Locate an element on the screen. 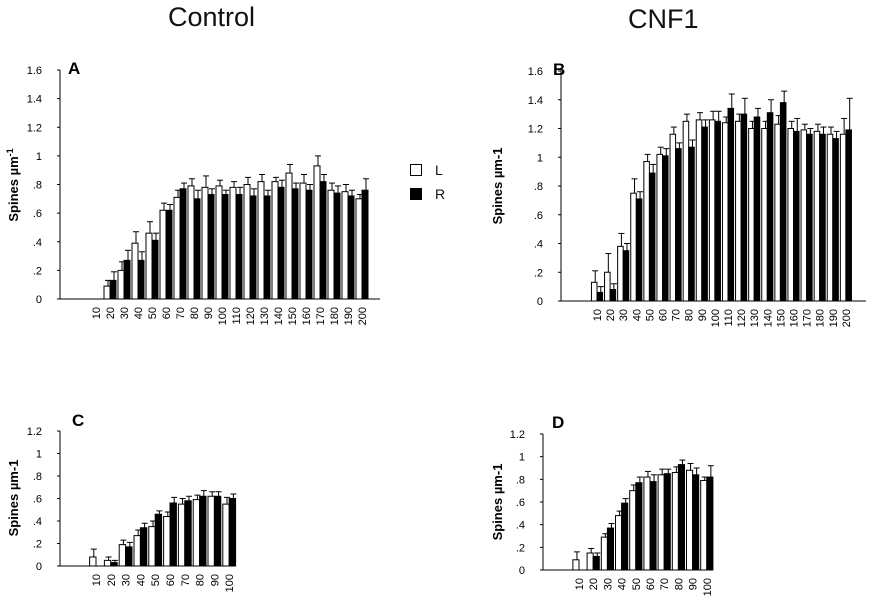 The width and height of the screenshot is (892, 602). x-tick-label: 160 is located at coordinates (795, 318).